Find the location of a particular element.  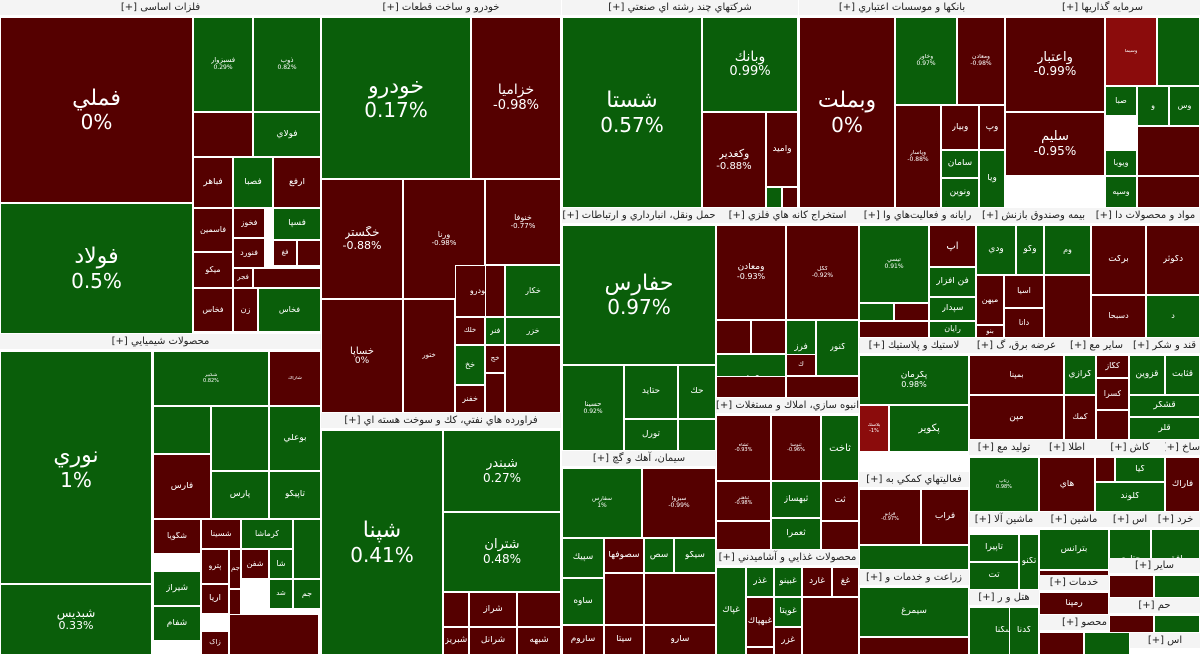

stock-tile: غپاك is located at coordinates (731, 611).